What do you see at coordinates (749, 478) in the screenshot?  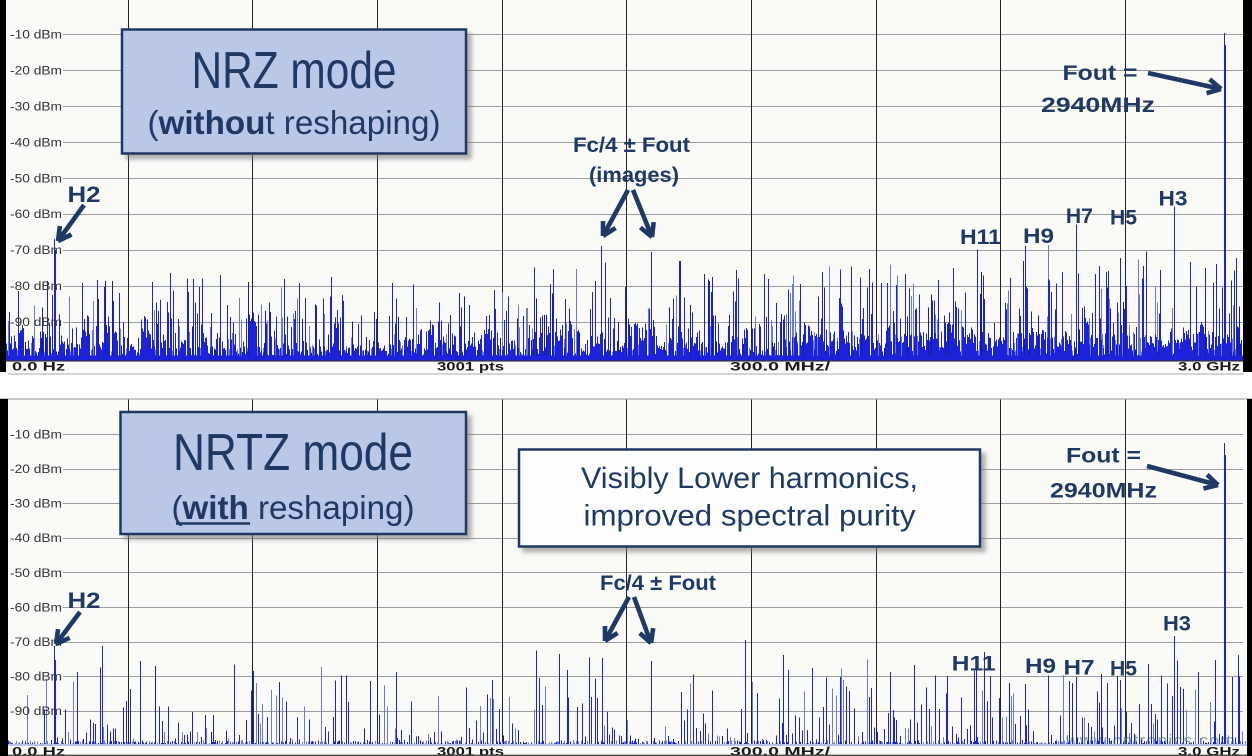 I see `svg-text: Visibly Lower harmonics,` at bounding box center [749, 478].